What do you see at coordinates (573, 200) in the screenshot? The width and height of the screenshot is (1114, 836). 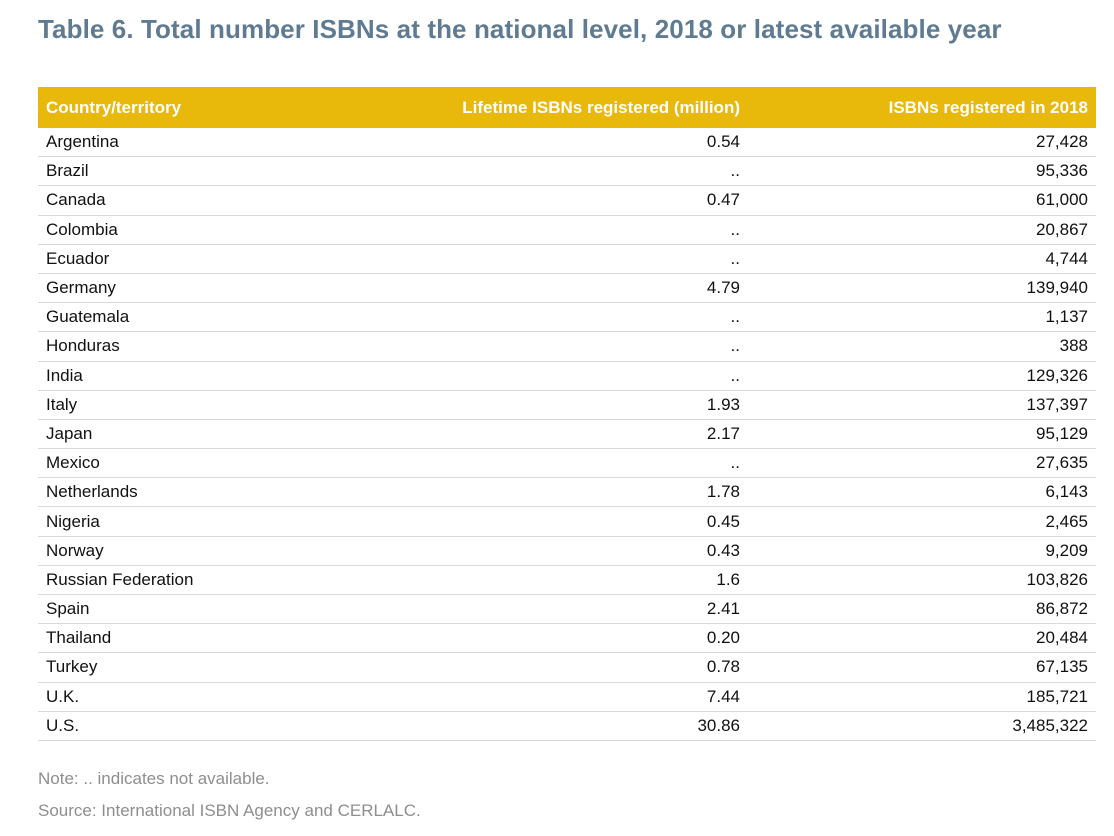 I see `cell-lifetime-isbns: 0.47` at bounding box center [573, 200].